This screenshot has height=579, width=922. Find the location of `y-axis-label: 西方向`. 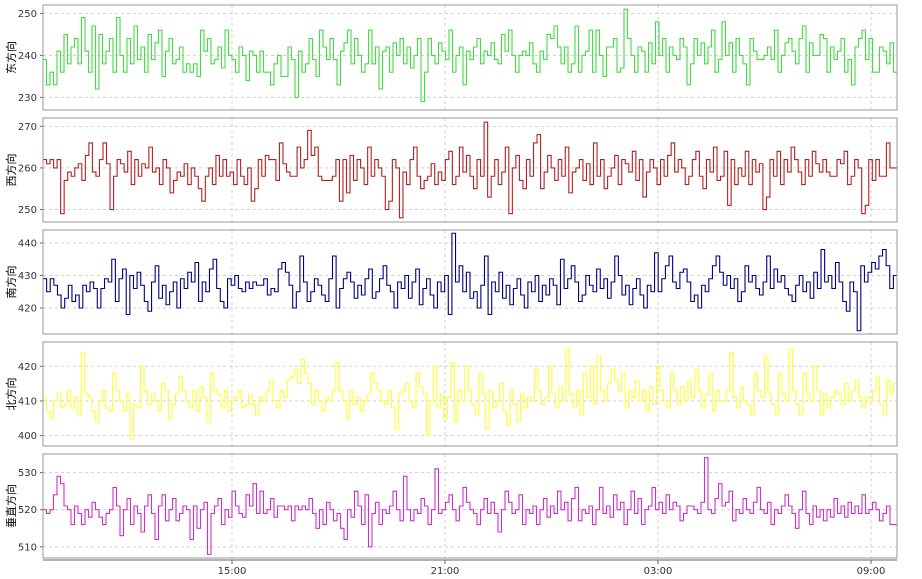

y-axis-label: 西方向 is located at coordinates (11, 170).